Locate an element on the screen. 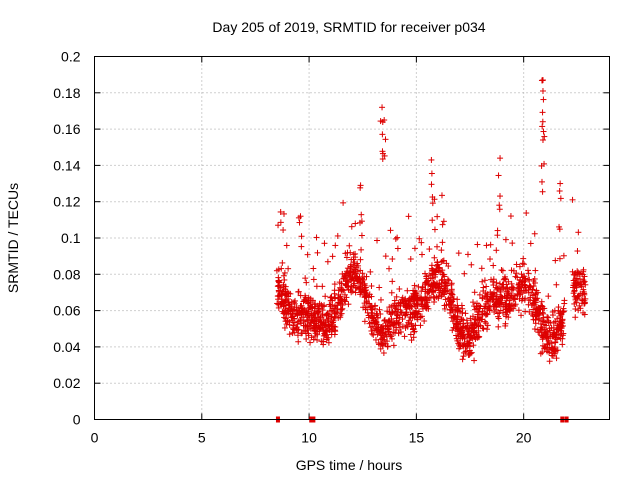  y-tick-label: 0.04 is located at coordinates (66, 347).